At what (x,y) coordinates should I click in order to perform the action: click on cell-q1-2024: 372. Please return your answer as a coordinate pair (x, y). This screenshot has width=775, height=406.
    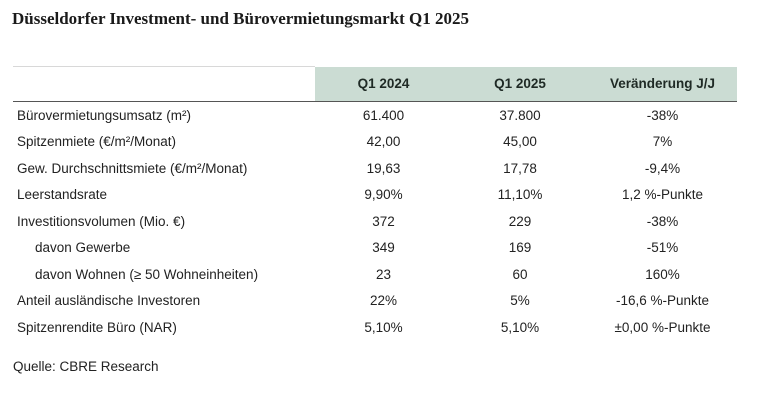
    Looking at the image, I should click on (383, 221).